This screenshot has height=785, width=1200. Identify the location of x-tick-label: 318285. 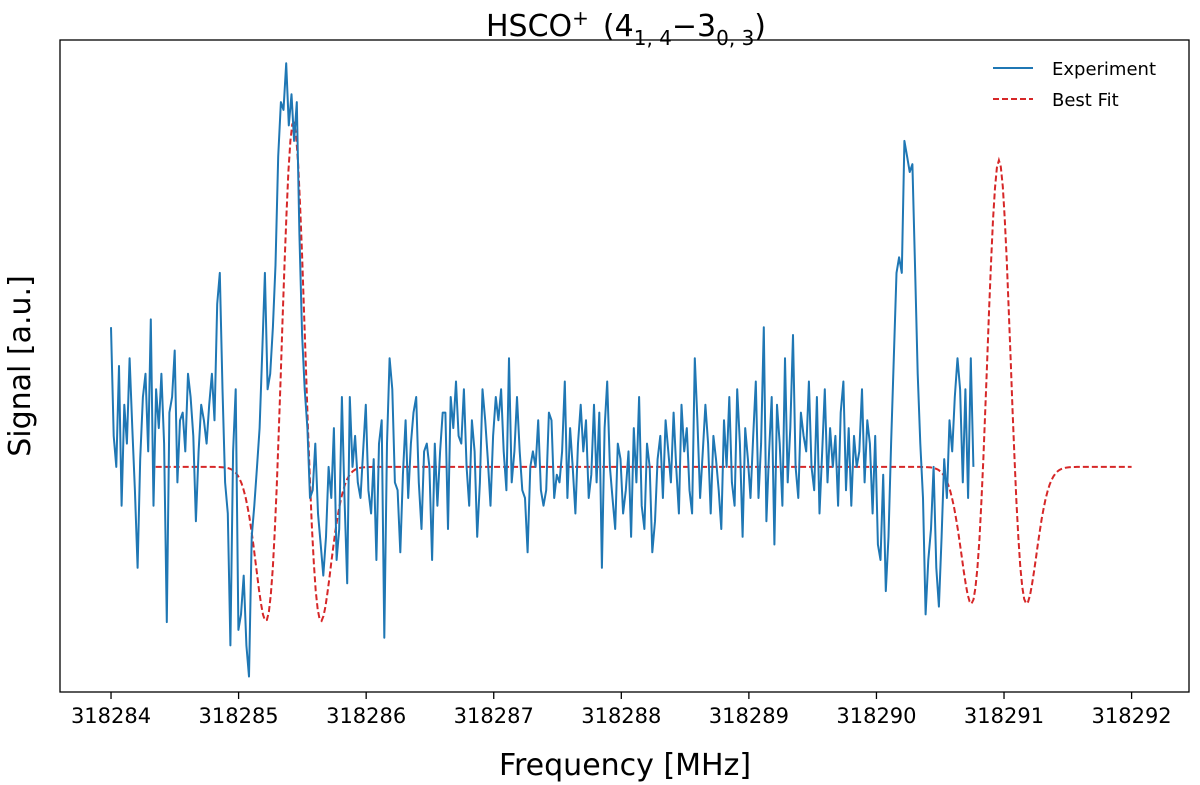
(239, 716).